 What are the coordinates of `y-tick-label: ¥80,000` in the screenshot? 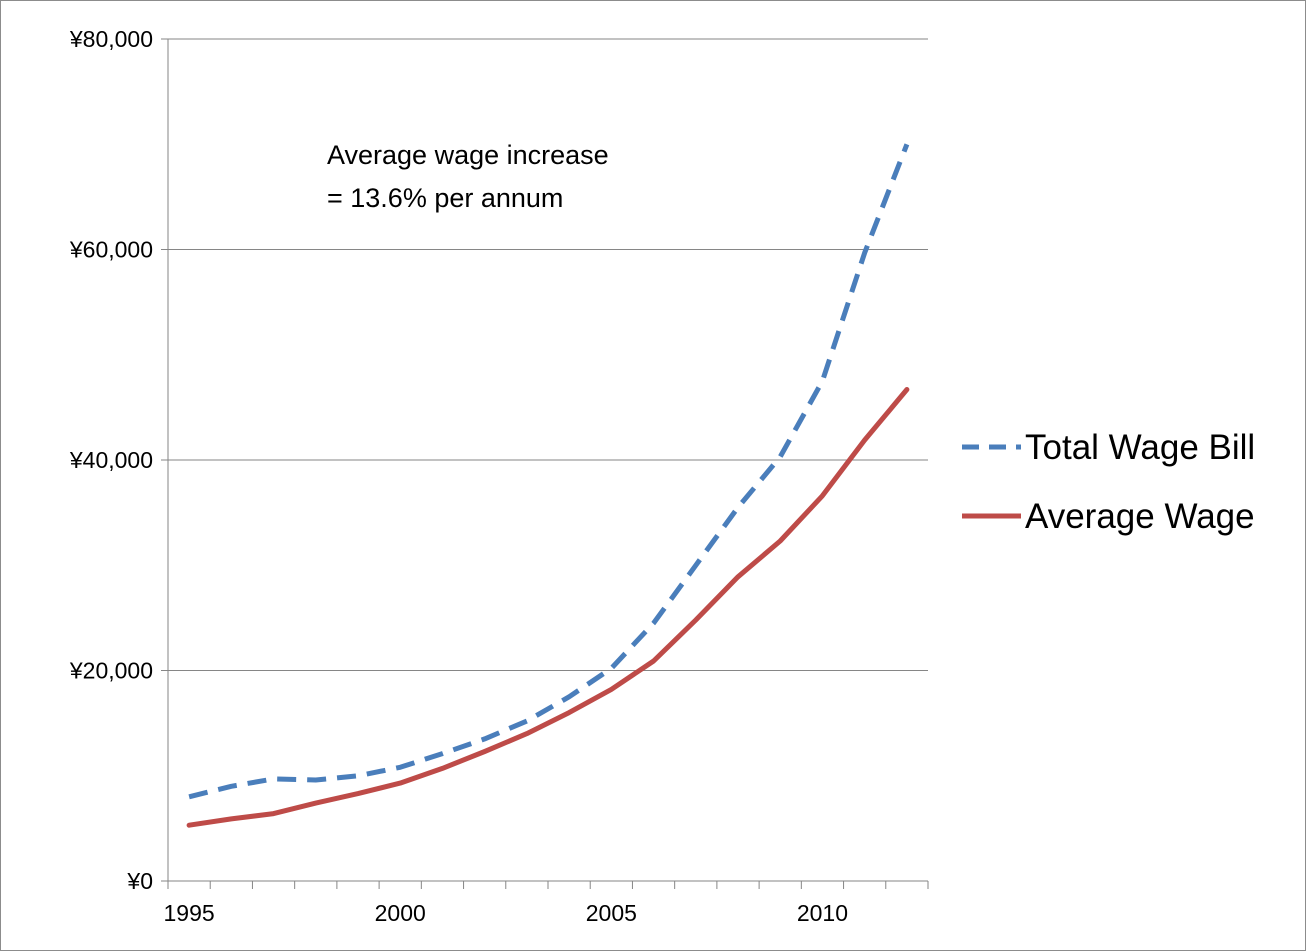 It's located at (111, 39).